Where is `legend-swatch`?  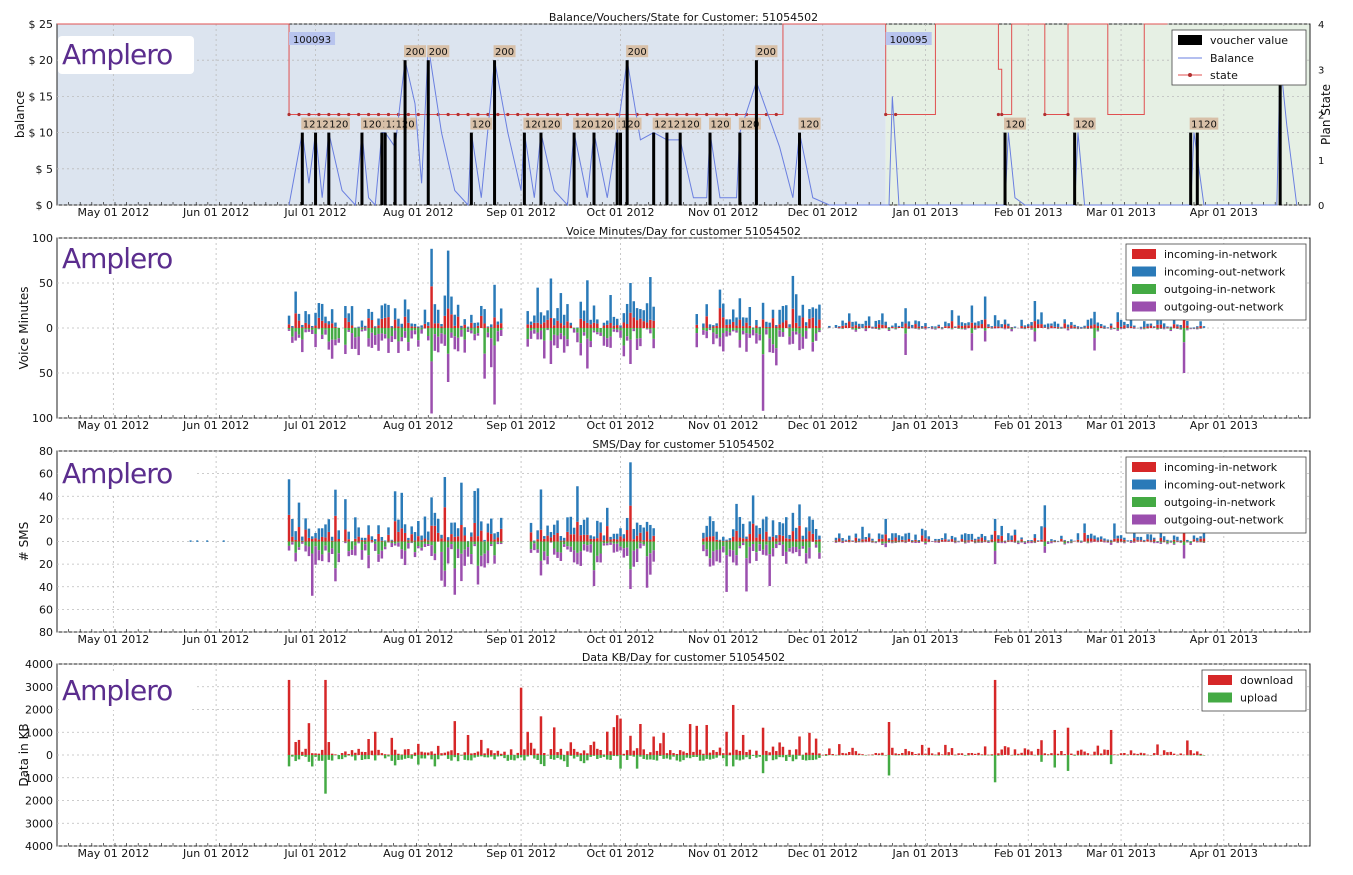 legend-swatch is located at coordinates (1144, 467).